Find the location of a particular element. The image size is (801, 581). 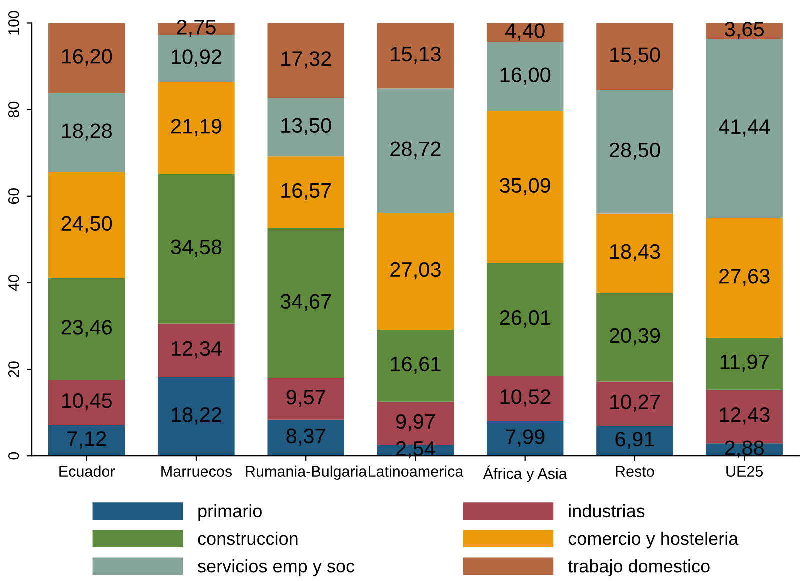

data-label: 2,75 is located at coordinates (196, 29).